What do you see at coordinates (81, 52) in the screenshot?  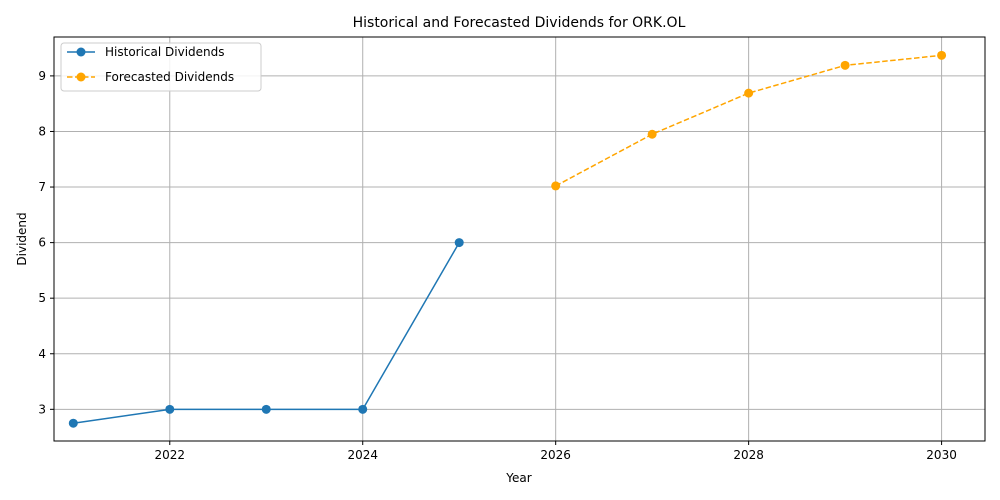 I see `legend-marker-historical` at bounding box center [81, 52].